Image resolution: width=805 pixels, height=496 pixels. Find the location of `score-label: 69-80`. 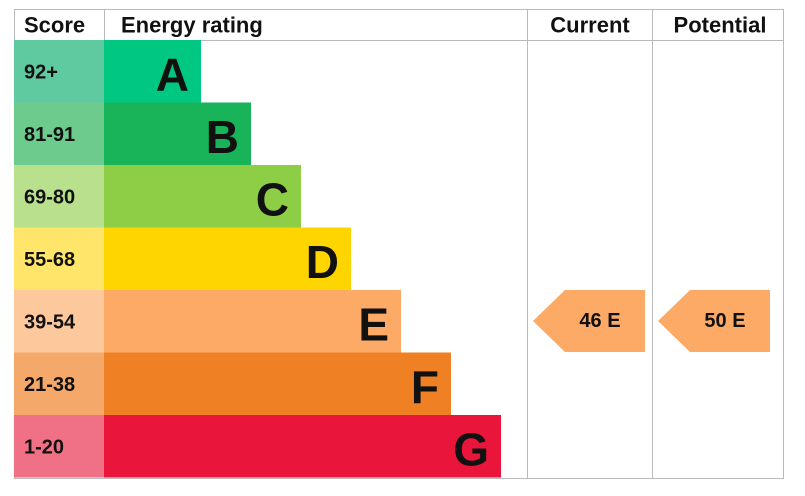

score-label: 69-80 is located at coordinates (49, 197).